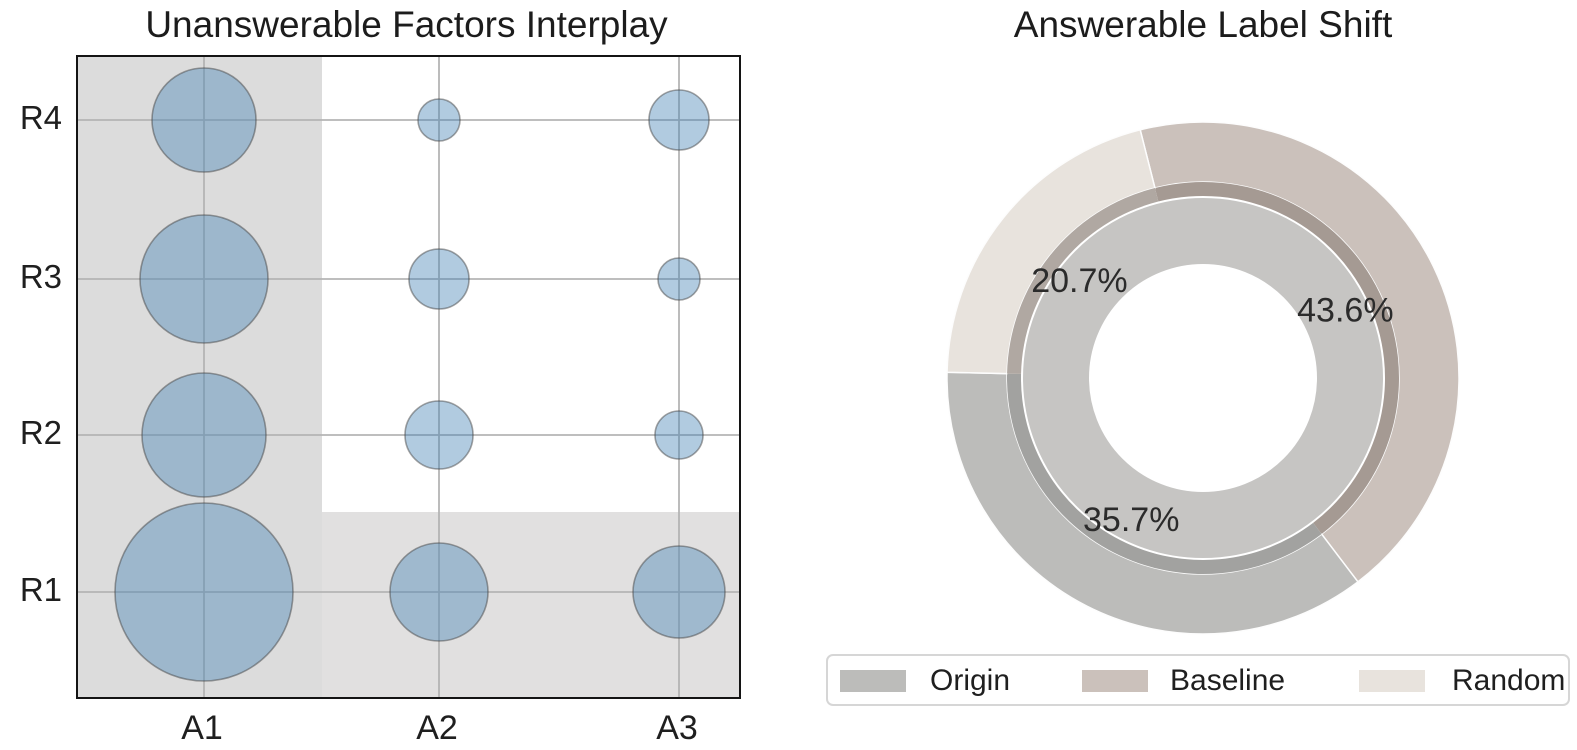 The image size is (1577, 750). I want to click on bubble-A3-R4, so click(679, 120).